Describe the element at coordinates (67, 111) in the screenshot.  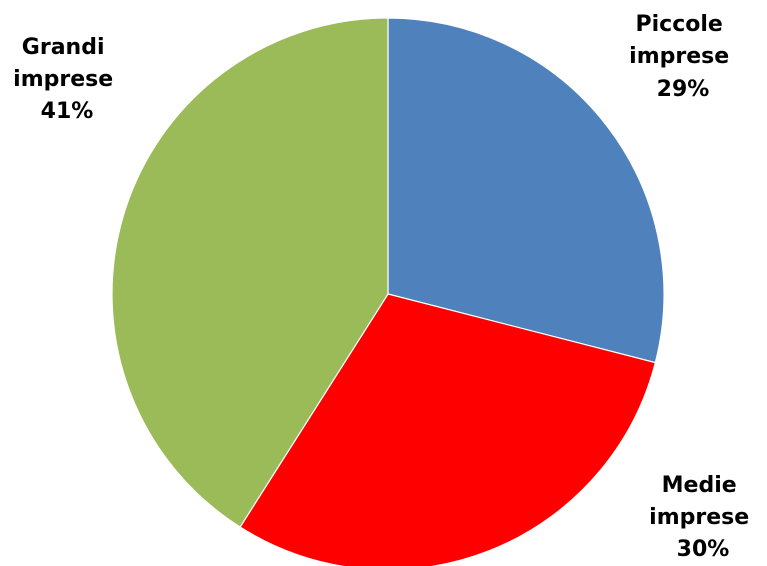
I see `slice-label-grandi-percent: 41%` at that location.